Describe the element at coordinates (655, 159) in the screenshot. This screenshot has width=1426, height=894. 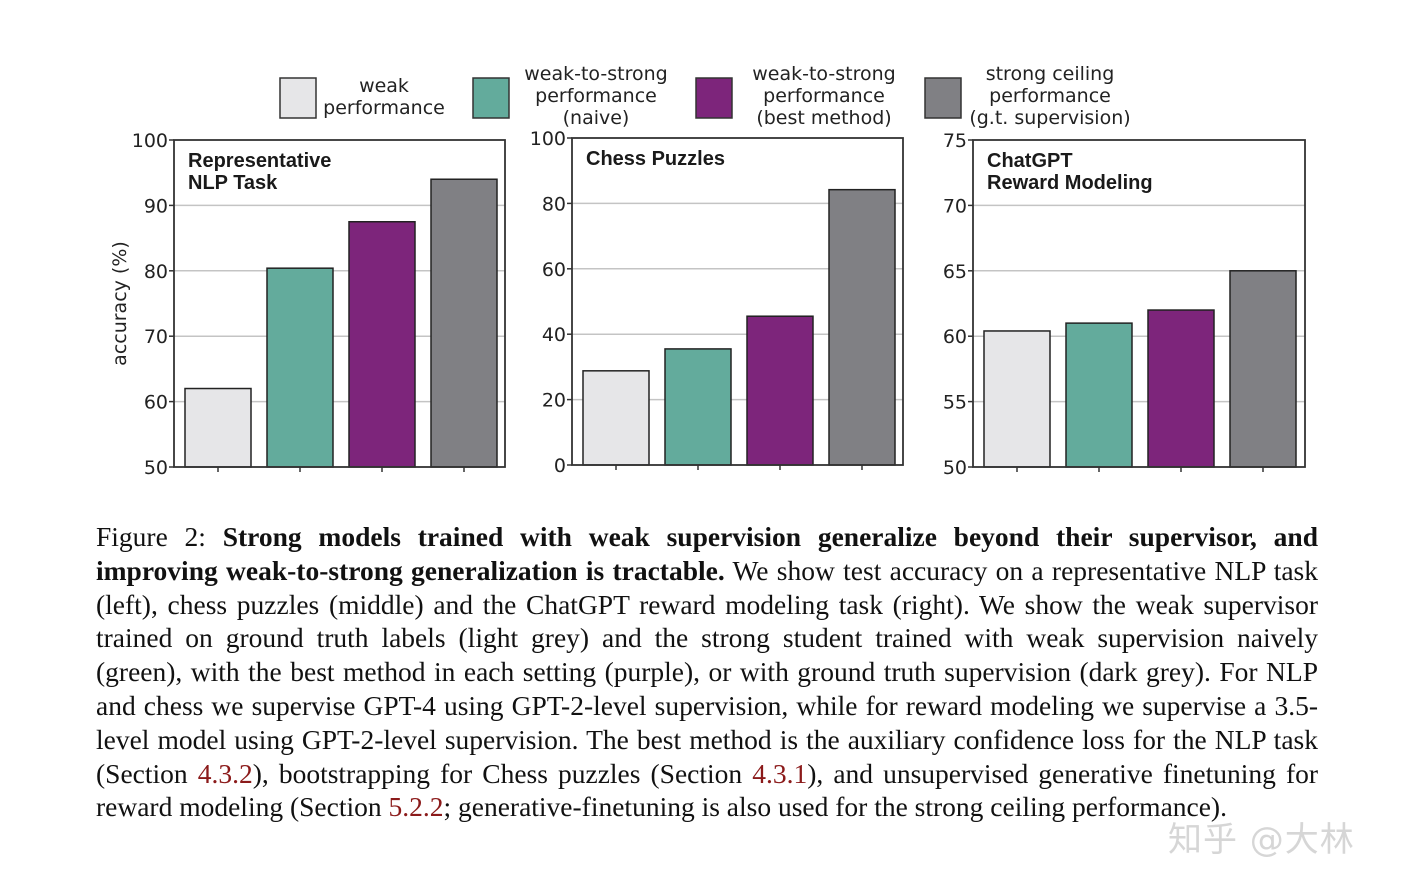
I see `panel-title: Chess Puzzles` at that location.